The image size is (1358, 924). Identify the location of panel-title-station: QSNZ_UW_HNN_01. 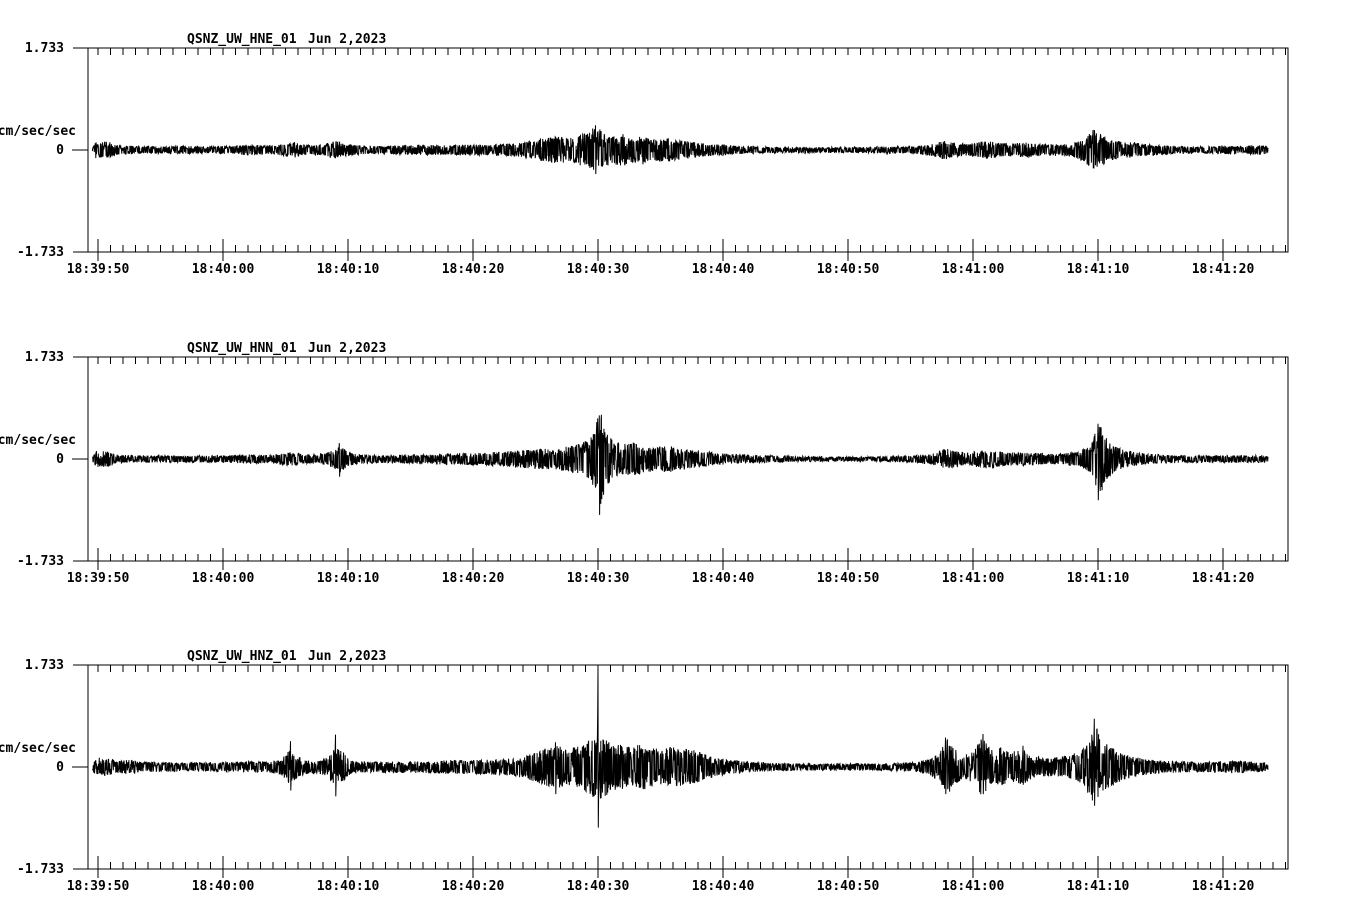
(242, 348).